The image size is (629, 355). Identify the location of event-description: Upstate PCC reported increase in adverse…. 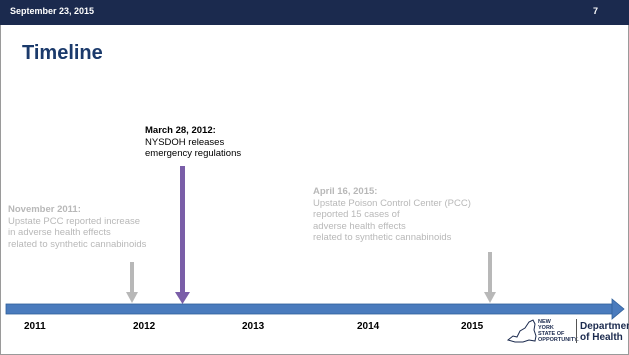
(77, 232).